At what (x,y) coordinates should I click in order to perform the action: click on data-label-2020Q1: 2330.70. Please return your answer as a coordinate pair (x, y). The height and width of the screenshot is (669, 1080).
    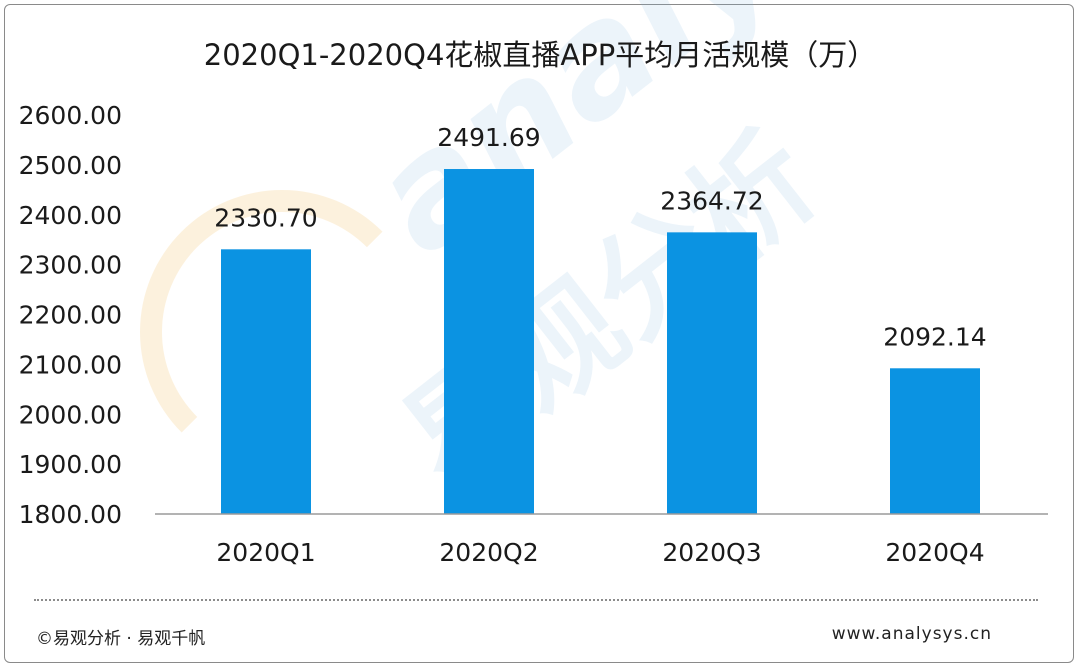
    Looking at the image, I should click on (265, 217).